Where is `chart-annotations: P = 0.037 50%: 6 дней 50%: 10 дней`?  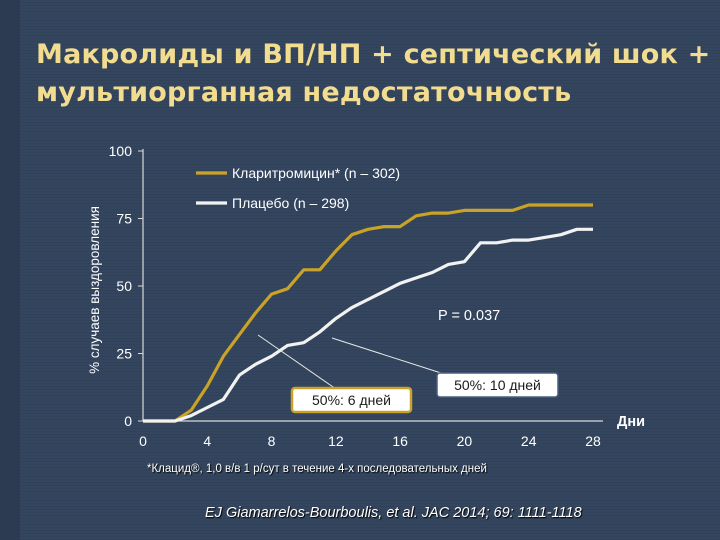 chart-annotations: P = 0.037 50%: 6 дней 50%: 10 дней is located at coordinates (408, 361).